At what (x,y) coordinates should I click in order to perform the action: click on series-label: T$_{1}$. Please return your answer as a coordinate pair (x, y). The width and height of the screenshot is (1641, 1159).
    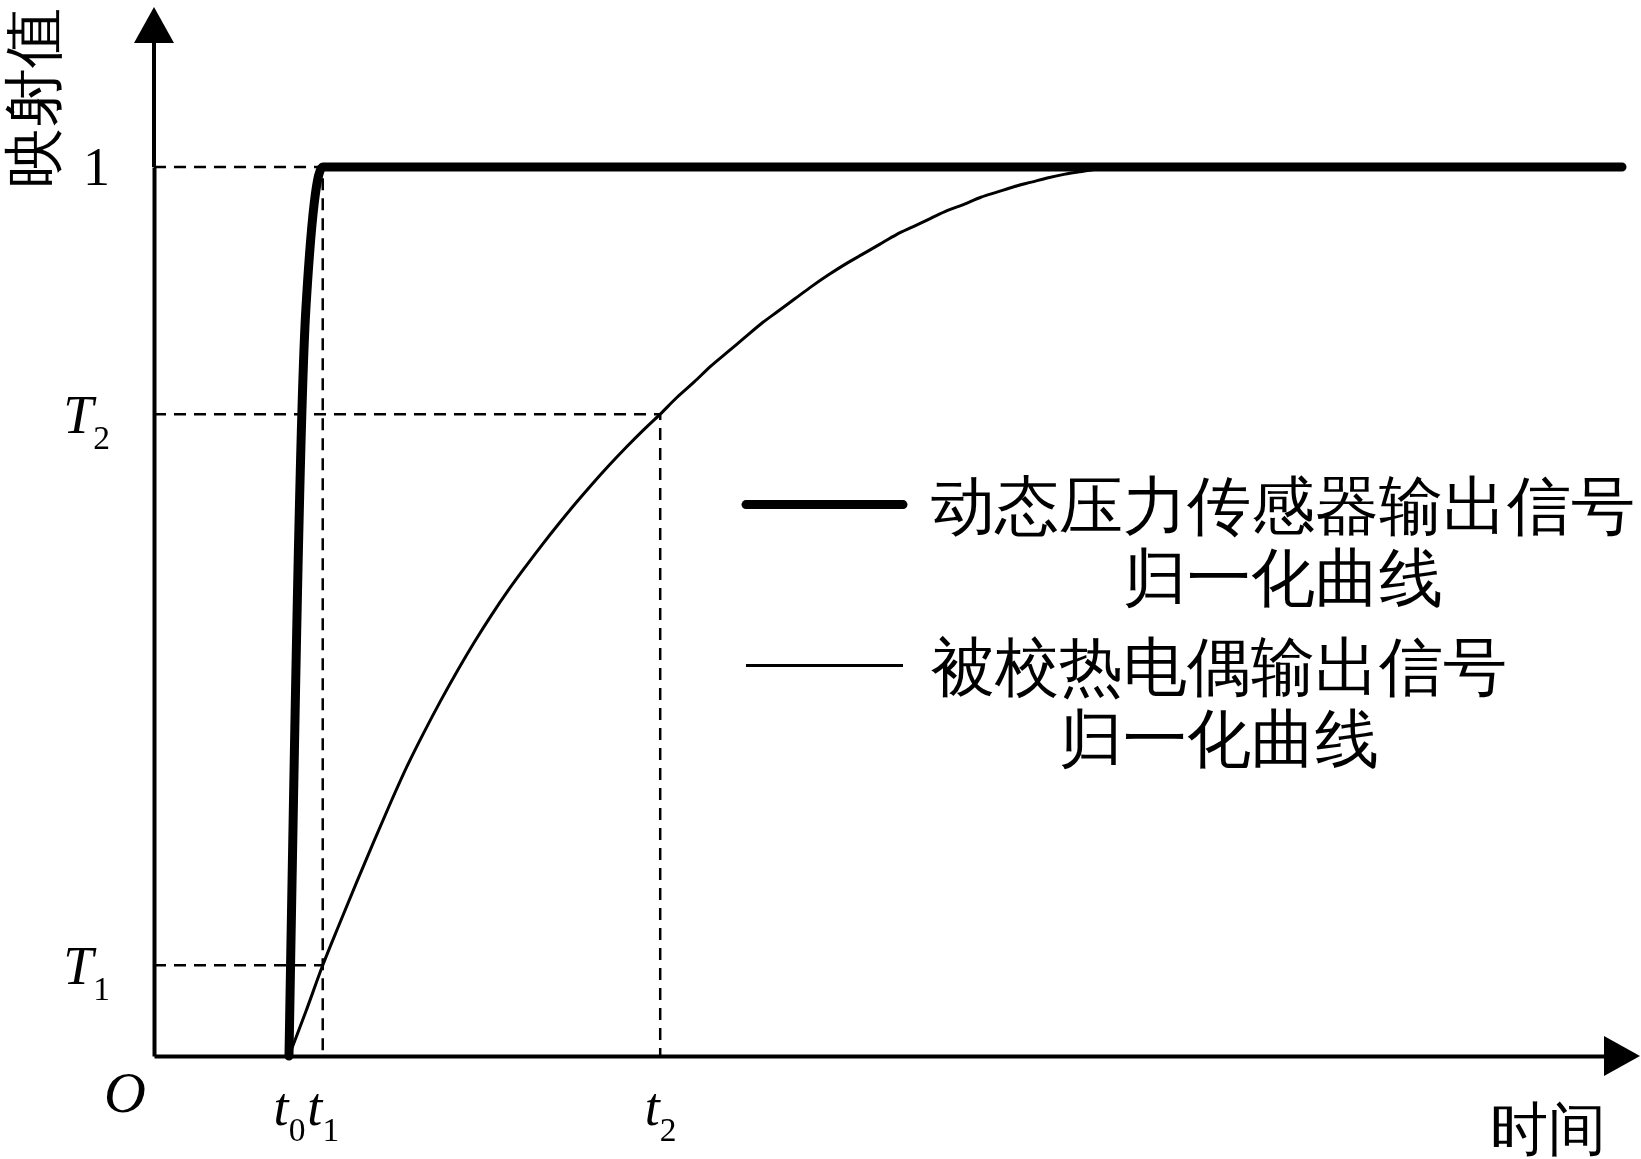
    Looking at the image, I should click on (86, 971).